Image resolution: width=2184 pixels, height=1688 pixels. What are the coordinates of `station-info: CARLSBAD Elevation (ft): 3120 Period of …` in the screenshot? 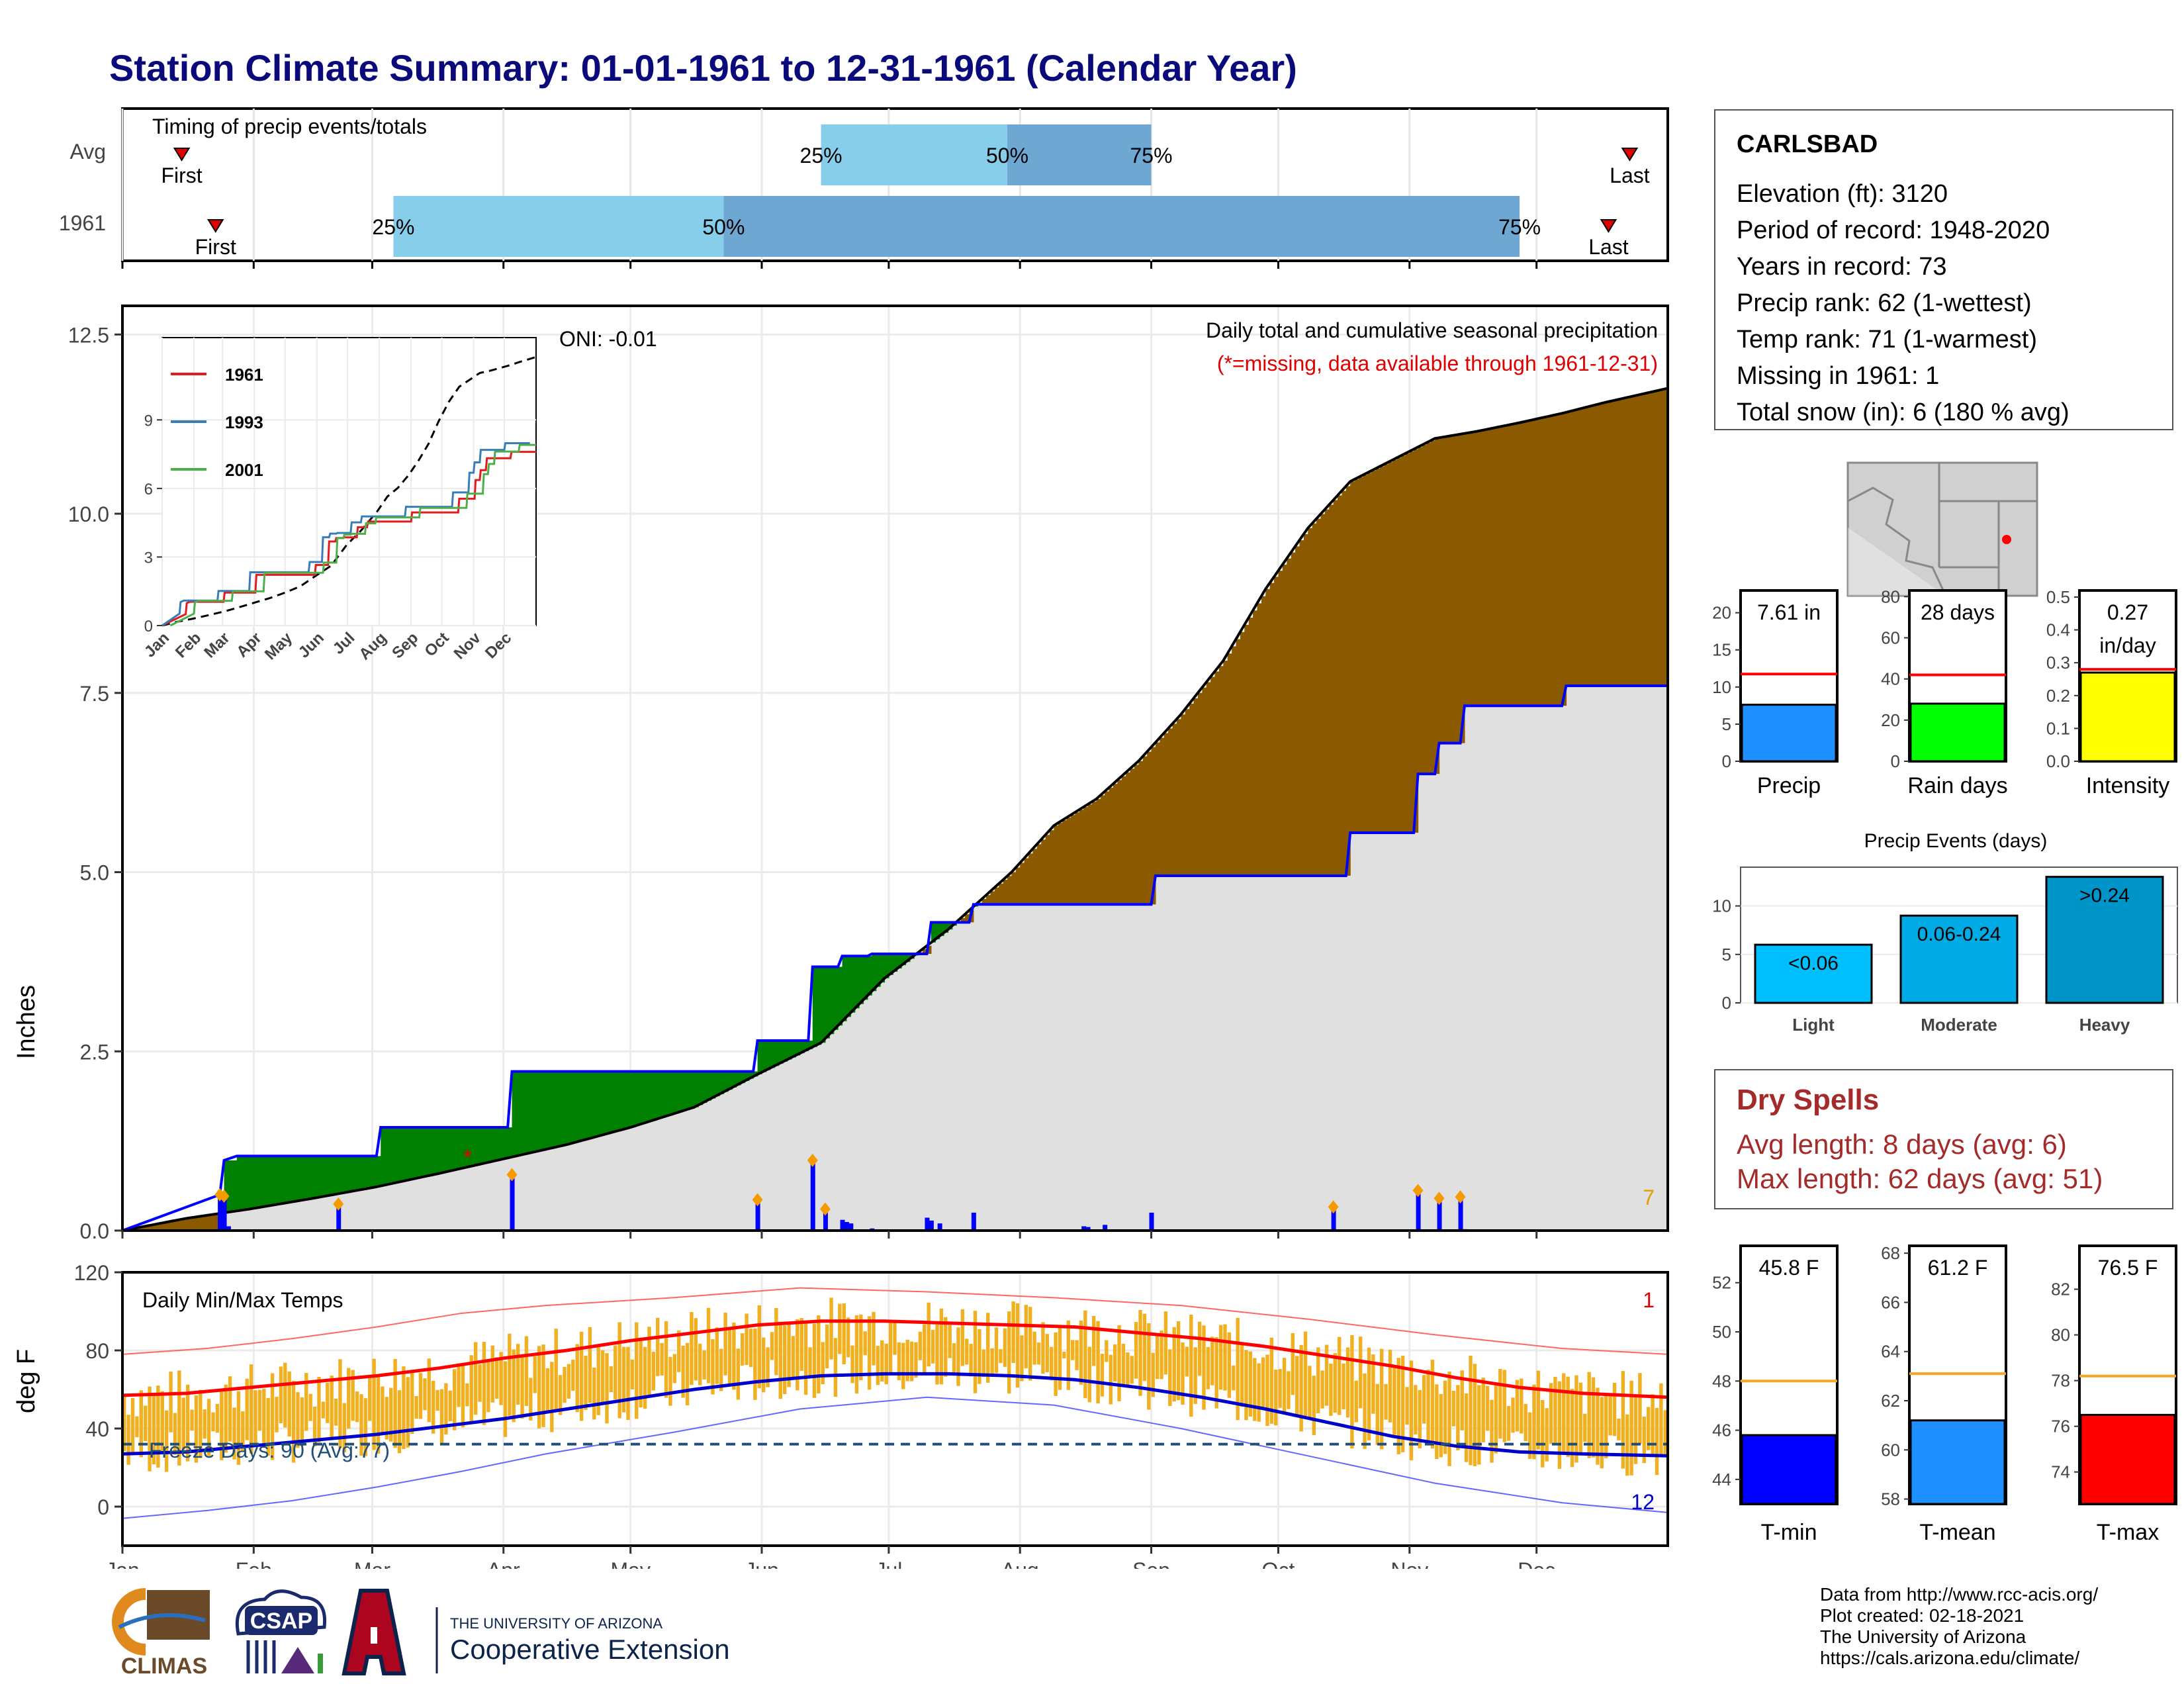 It's located at (1943, 269).